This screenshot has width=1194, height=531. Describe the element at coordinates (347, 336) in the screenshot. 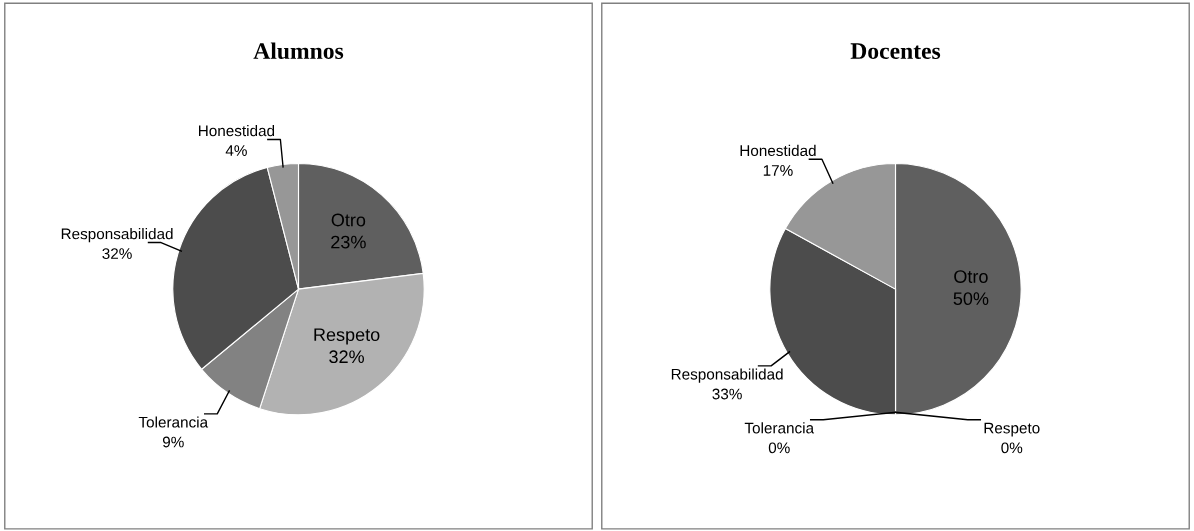

I see `slice-label: Respeto` at that location.